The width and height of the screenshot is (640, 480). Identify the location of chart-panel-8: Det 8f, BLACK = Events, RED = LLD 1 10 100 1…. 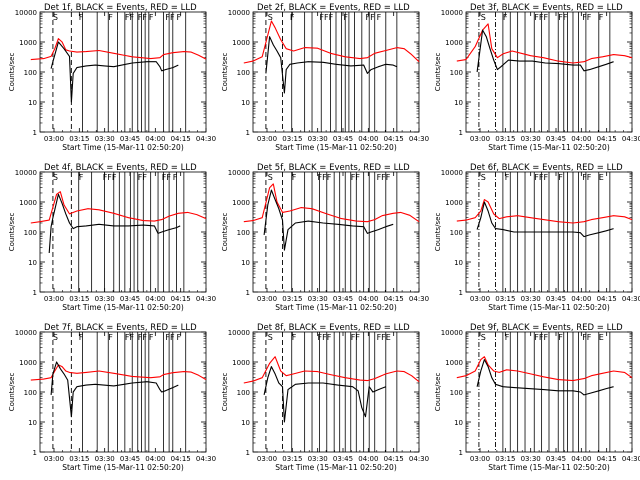
(325, 397).